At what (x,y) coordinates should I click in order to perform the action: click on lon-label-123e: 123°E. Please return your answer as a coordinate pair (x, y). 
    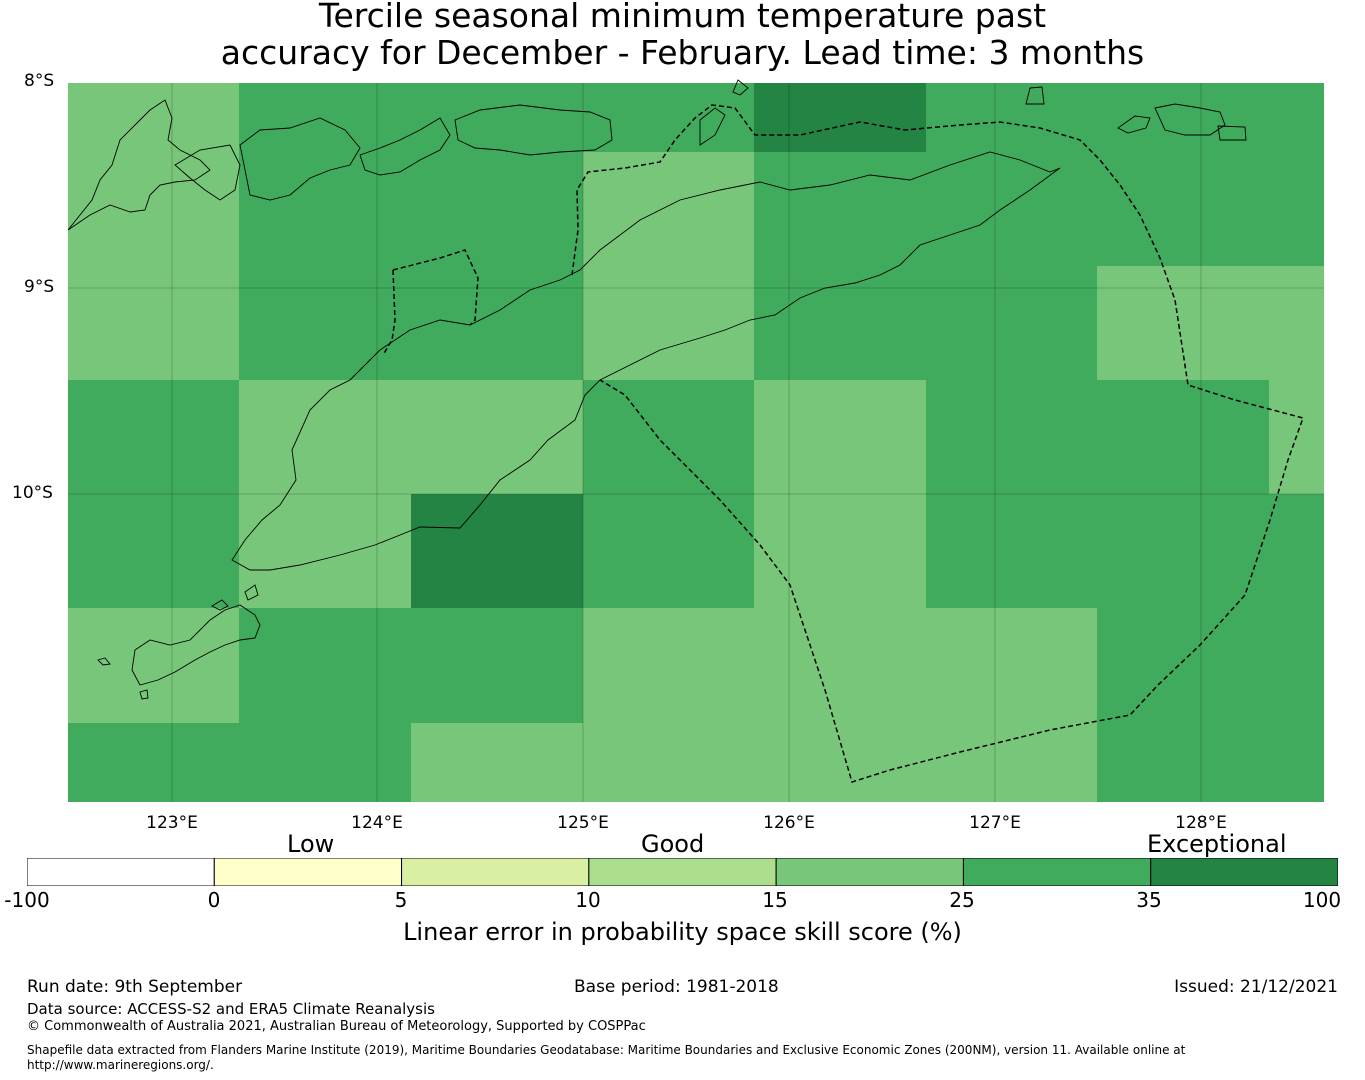
    Looking at the image, I should click on (172, 823).